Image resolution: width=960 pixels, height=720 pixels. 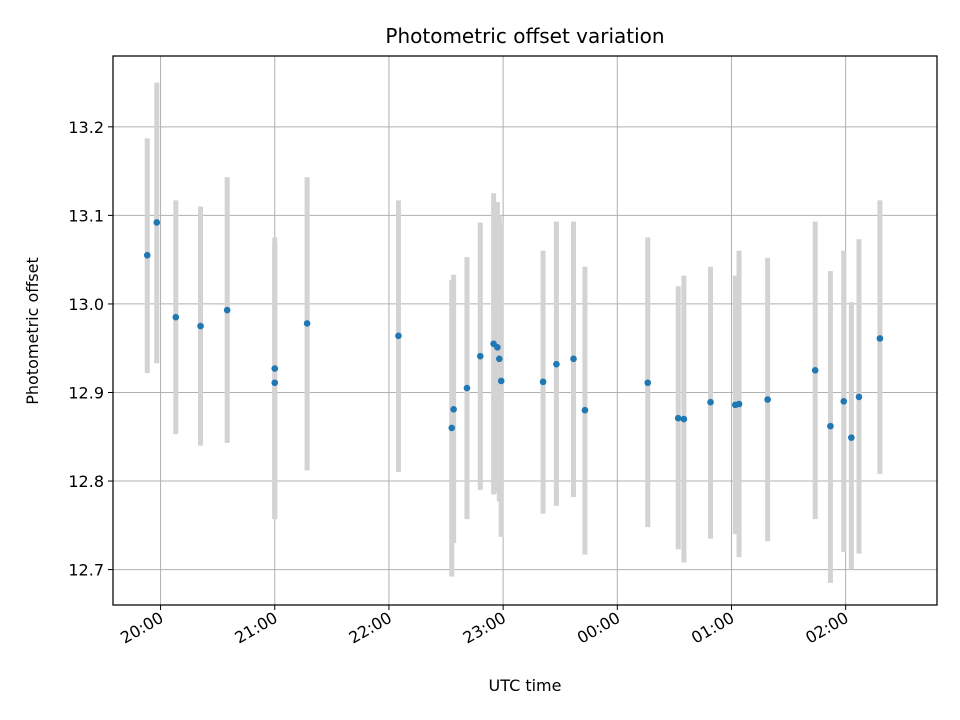 What do you see at coordinates (86, 570) in the screenshot?
I see `y-tick-label: 12.7` at bounding box center [86, 570].